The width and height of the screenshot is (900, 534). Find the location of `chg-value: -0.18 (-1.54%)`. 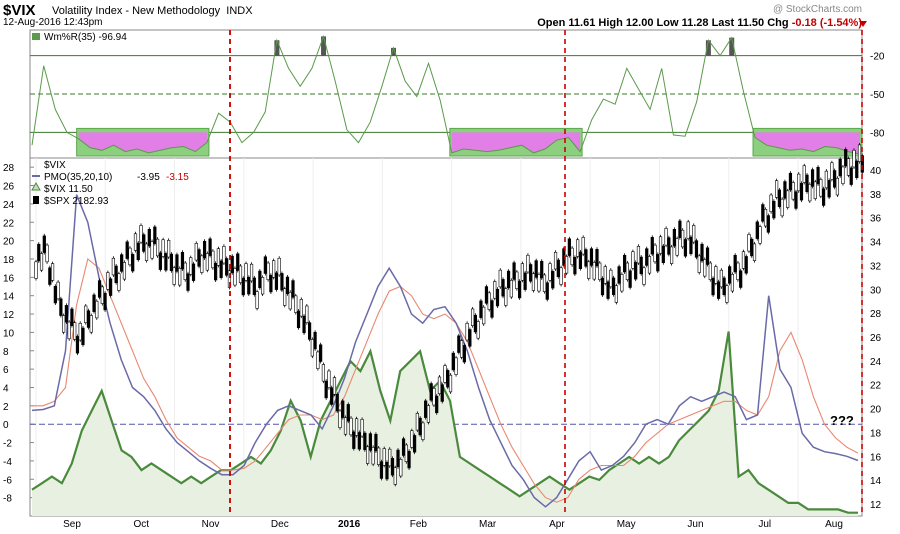

chg-value: -0.18 (-1.54%) is located at coordinates (826, 23).